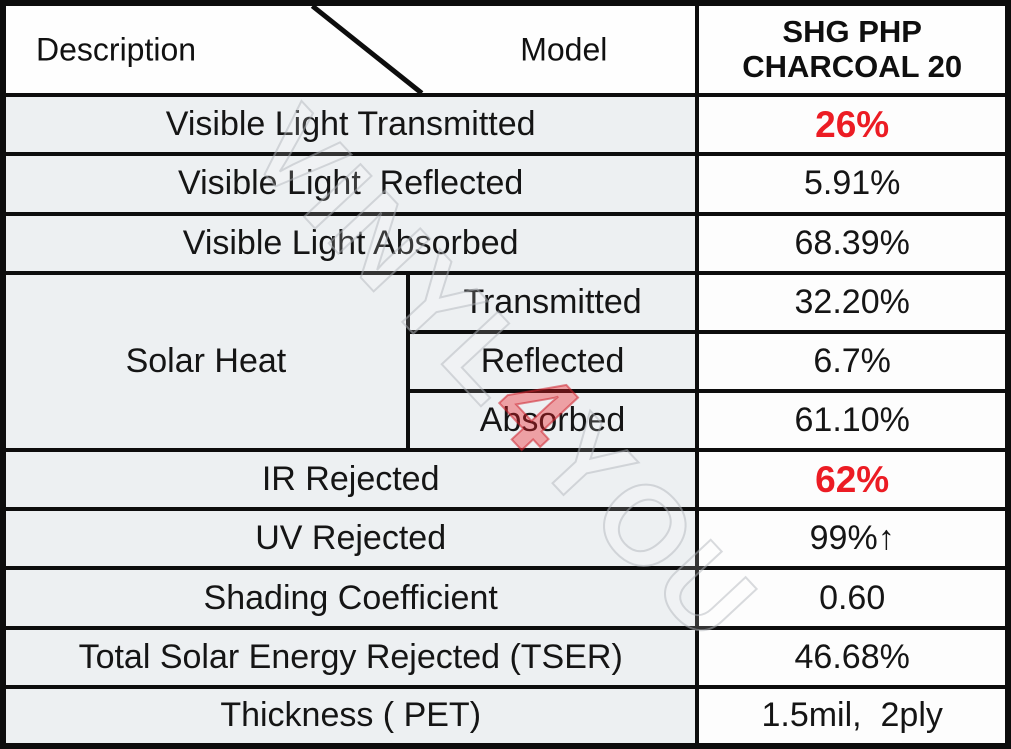 The height and width of the screenshot is (749, 1011). Describe the element at coordinates (552, 302) in the screenshot. I see `label-solar-heat-transmitted: Transmitted` at that location.